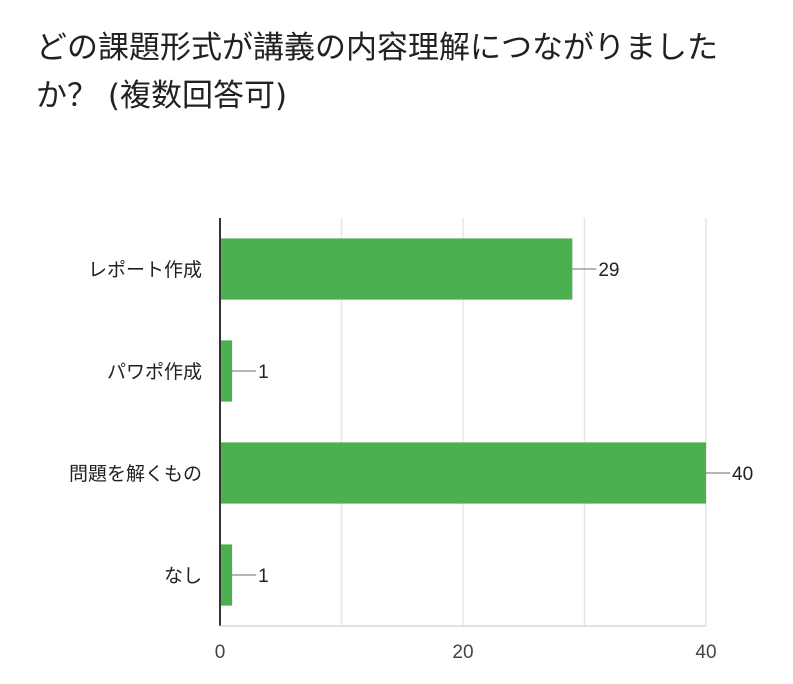 The image size is (793, 684). What do you see at coordinates (145, 270) in the screenshot?
I see `category-label-1: レポート作成` at bounding box center [145, 270].